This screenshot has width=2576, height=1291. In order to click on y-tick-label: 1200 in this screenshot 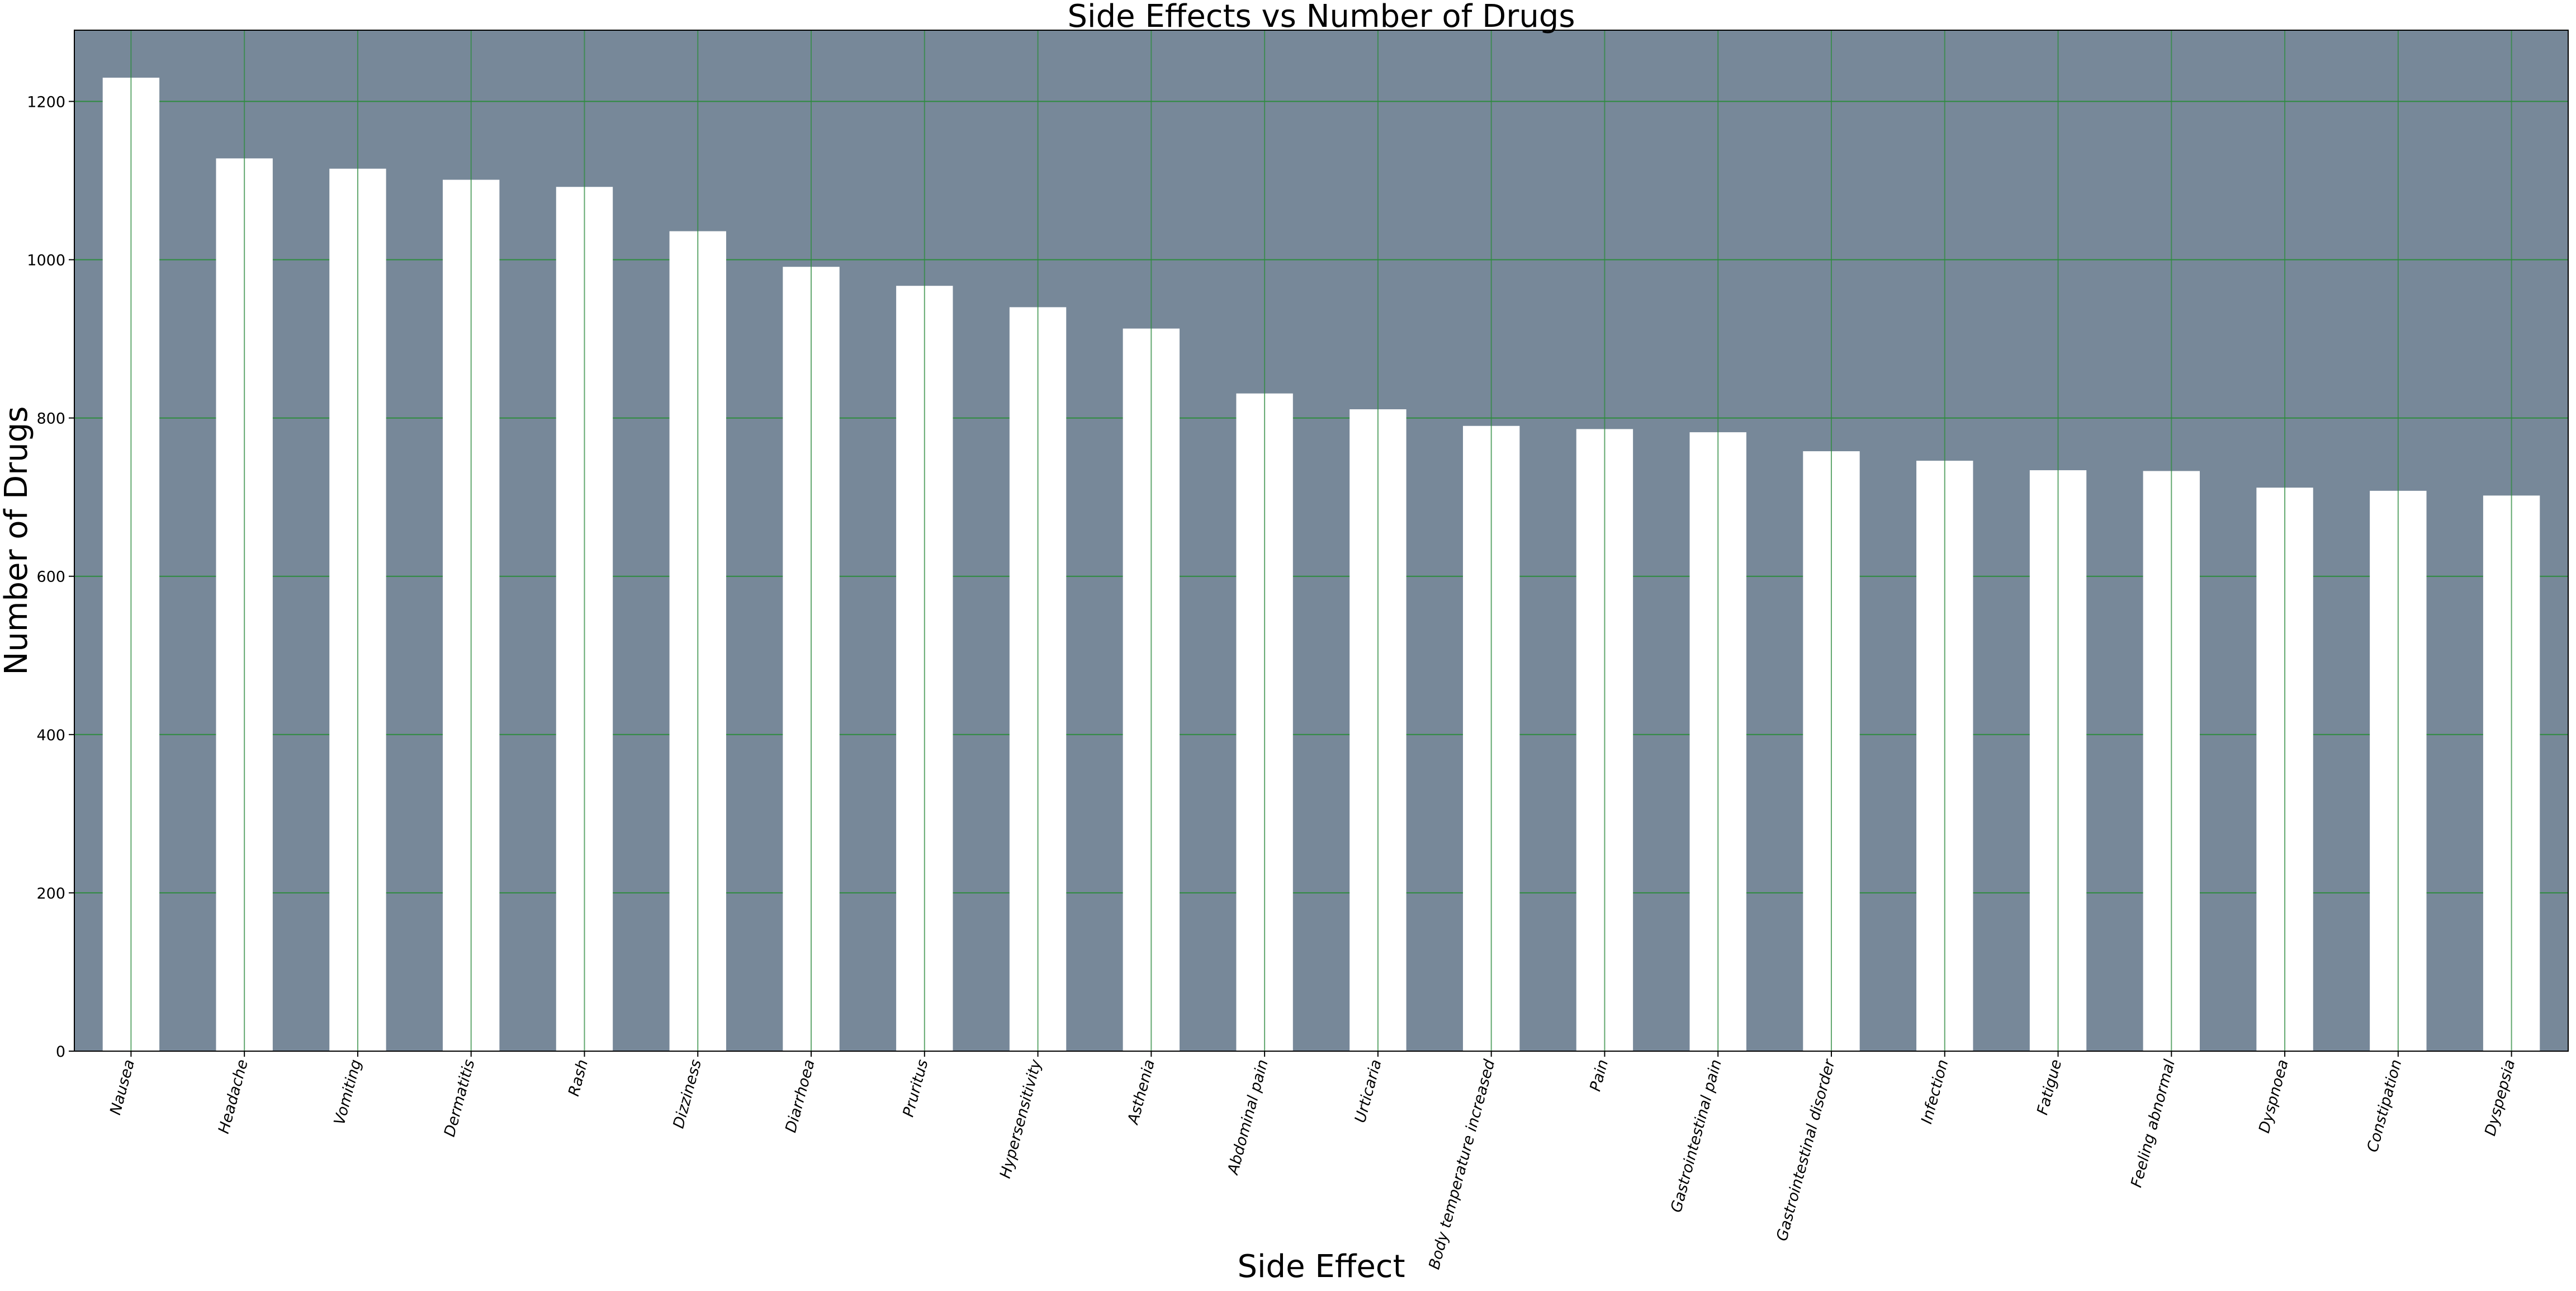, I will do `click(46, 102)`.